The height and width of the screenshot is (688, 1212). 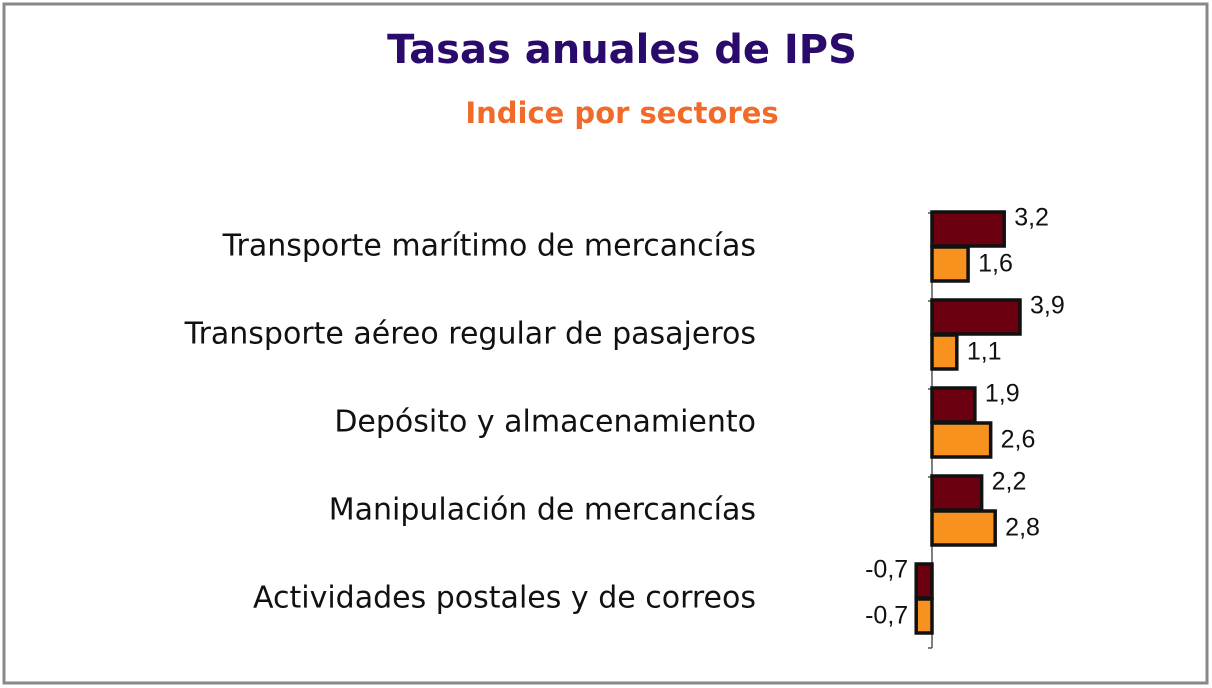 I want to click on value-label: 2,2, so click(x=1009, y=482).